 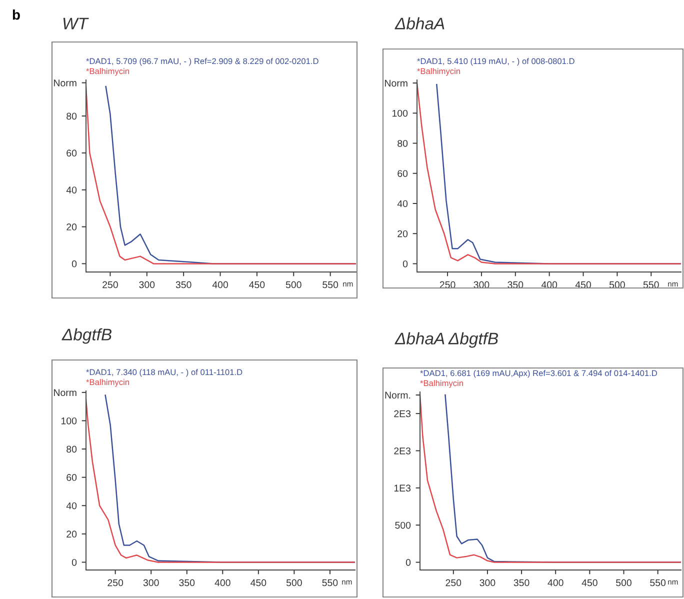 I want to click on text: *DAD1, 7.340 (118 mAU, - ) of 011-1101.D, so click(x=164, y=373).